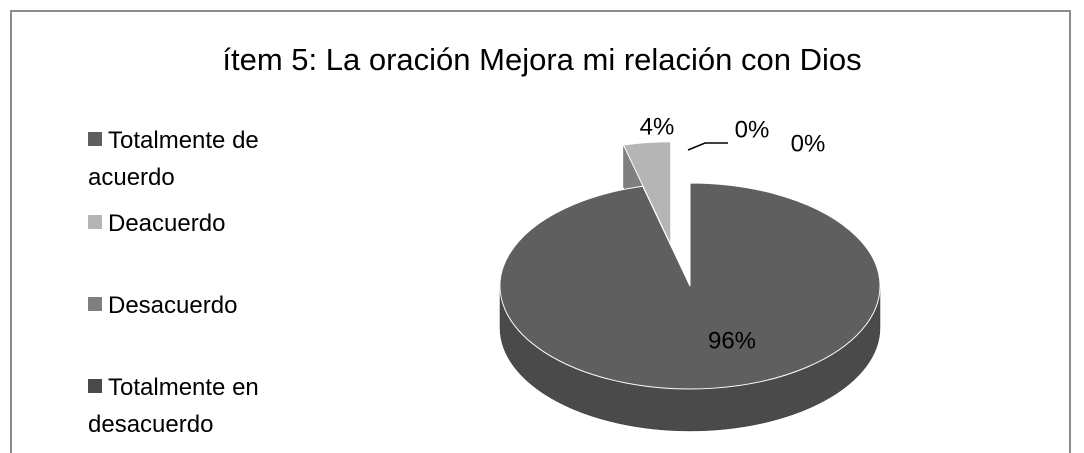 This screenshot has width=1084, height=453. What do you see at coordinates (173, 305) in the screenshot?
I see `legend-label: Desacuerdo` at bounding box center [173, 305].